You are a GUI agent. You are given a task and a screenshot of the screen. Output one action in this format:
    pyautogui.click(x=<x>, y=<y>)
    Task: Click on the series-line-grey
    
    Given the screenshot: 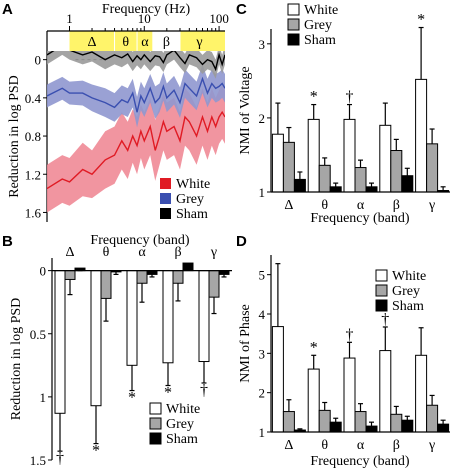 What is the action you would take?
    pyautogui.click(x=136, y=94)
    